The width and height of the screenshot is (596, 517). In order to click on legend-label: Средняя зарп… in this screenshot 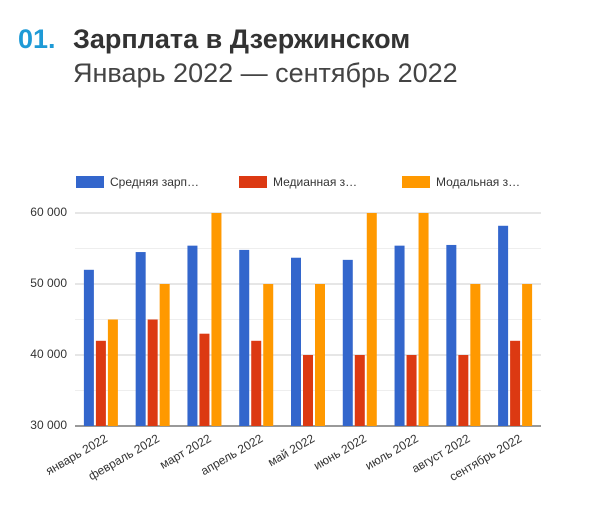, I will do `click(154, 182)`.